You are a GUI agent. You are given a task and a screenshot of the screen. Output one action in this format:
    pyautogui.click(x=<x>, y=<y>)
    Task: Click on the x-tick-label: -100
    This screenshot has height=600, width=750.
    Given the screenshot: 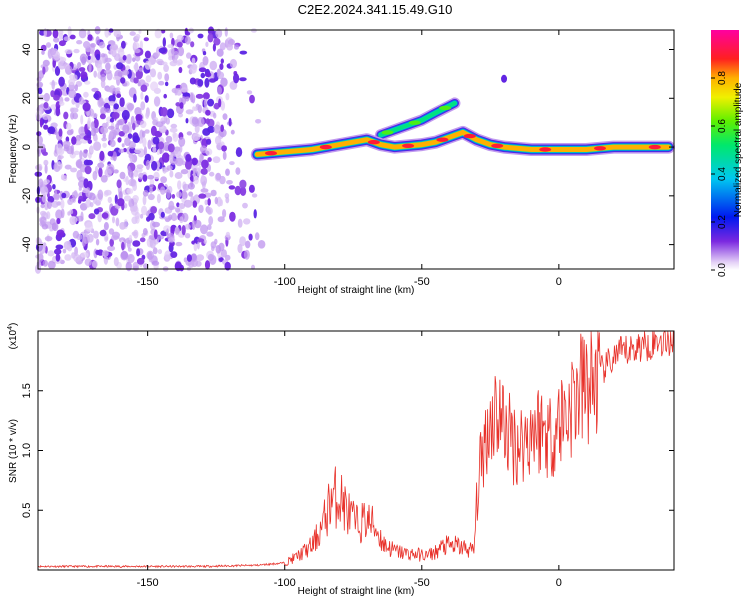 What is the action you would take?
    pyautogui.click(x=285, y=282)
    